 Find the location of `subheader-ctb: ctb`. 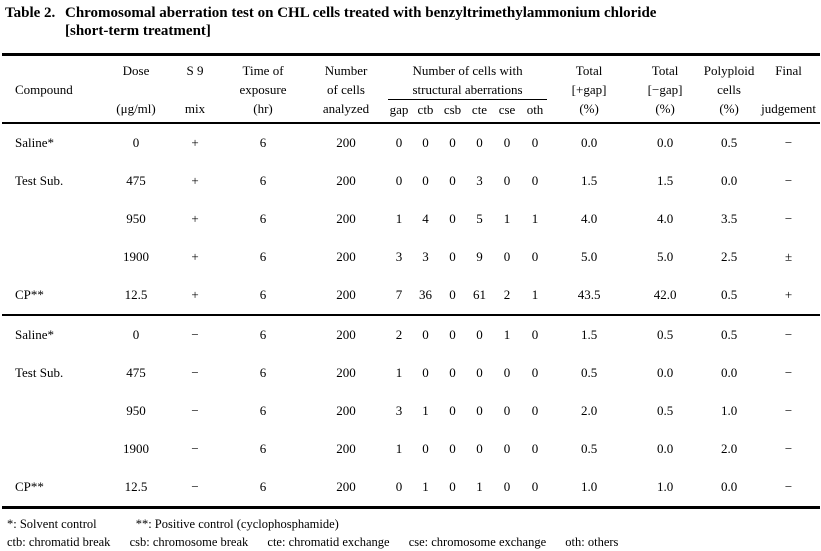

subheader-ctb: ctb is located at coordinates (425, 109).